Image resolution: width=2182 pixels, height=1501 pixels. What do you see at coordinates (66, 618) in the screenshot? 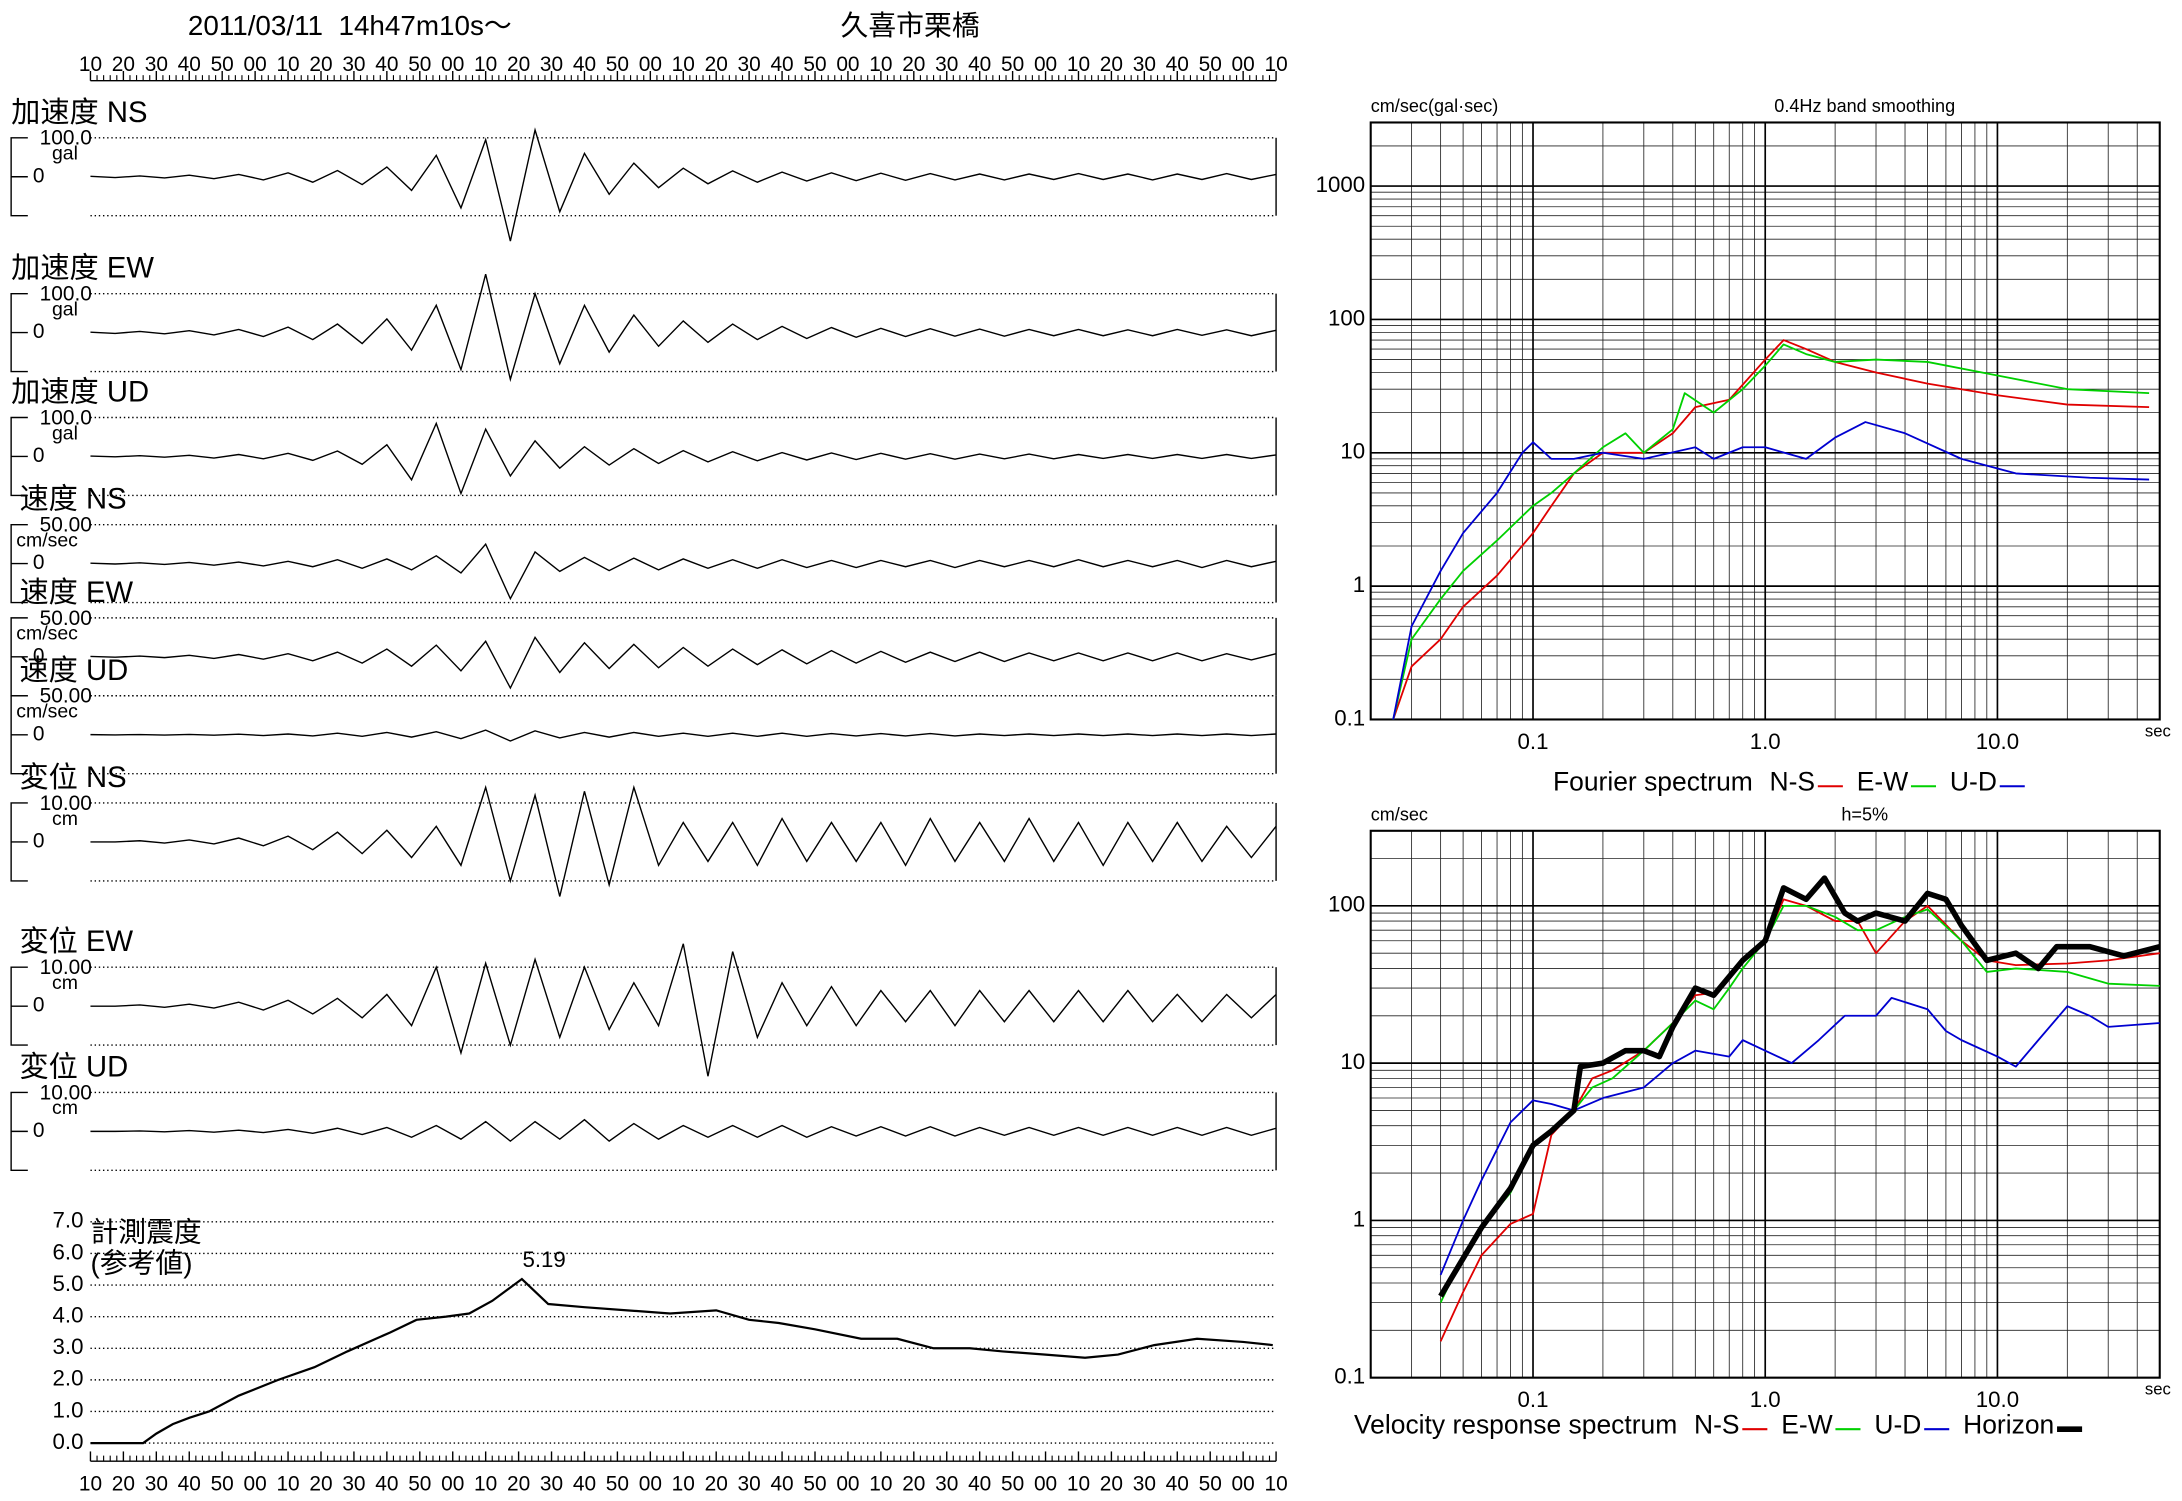
I see `y-tick-label: 50.00` at bounding box center [66, 618].